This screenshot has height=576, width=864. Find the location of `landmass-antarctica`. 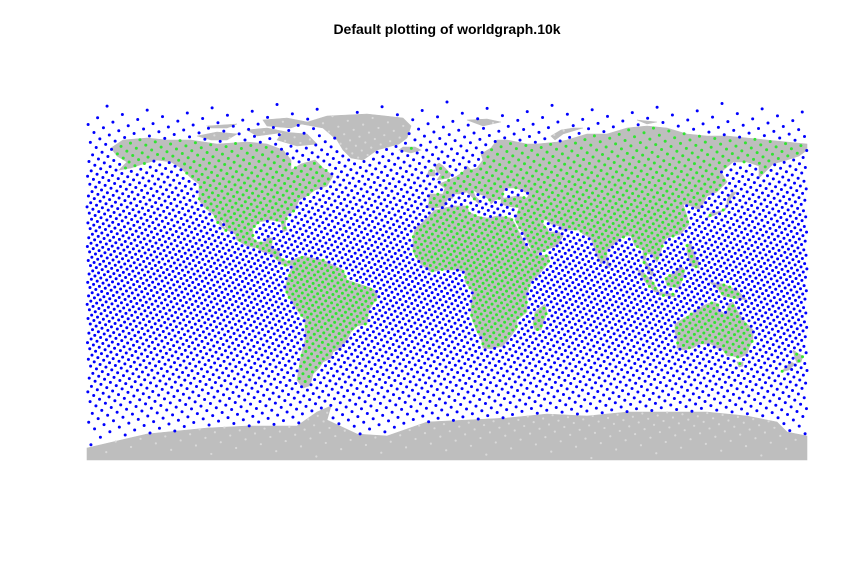

landmass-antarctica is located at coordinates (447, 433).